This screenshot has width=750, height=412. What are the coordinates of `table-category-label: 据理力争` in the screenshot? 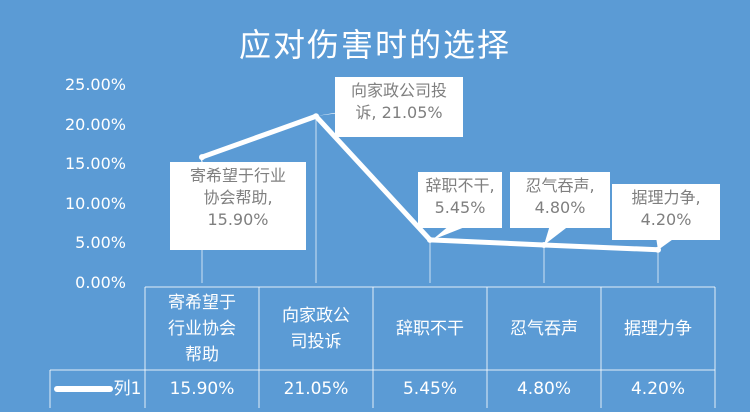 It's located at (658, 328).